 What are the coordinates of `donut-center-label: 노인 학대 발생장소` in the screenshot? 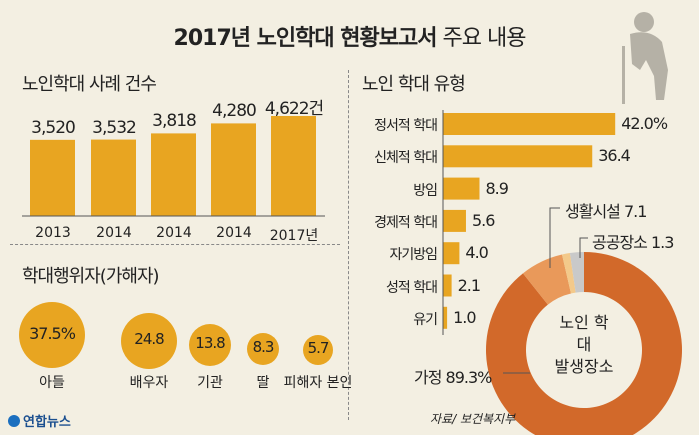 It's located at (584, 344).